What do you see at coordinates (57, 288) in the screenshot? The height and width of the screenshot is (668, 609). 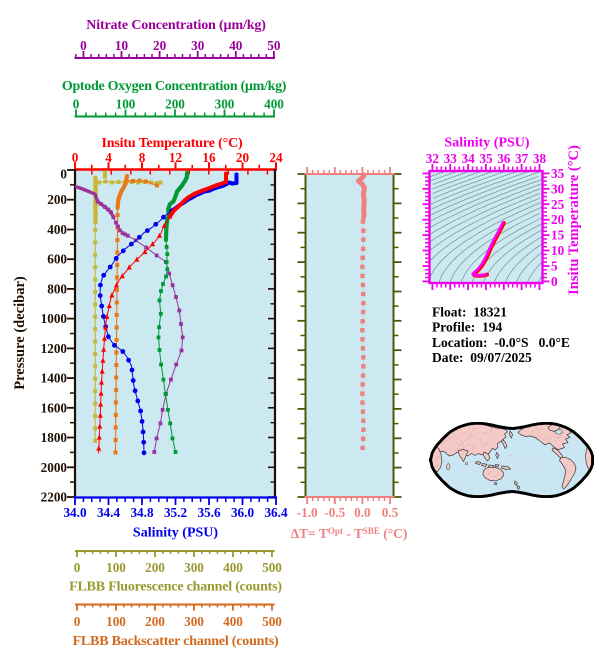 I see `svg-text: 800` at bounding box center [57, 288].